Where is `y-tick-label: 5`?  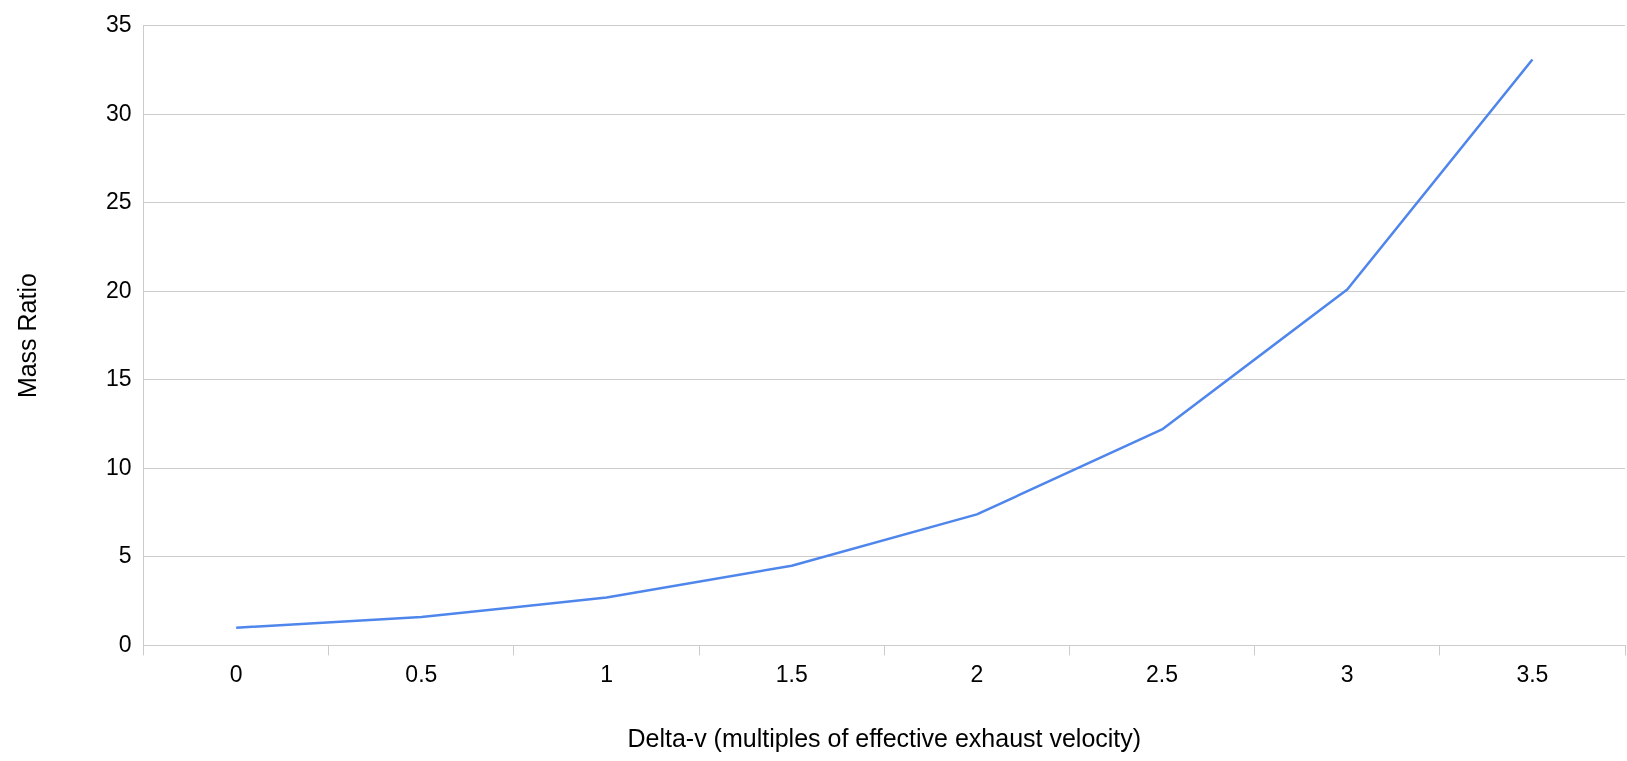
y-tick-label: 5 is located at coordinates (125, 555).